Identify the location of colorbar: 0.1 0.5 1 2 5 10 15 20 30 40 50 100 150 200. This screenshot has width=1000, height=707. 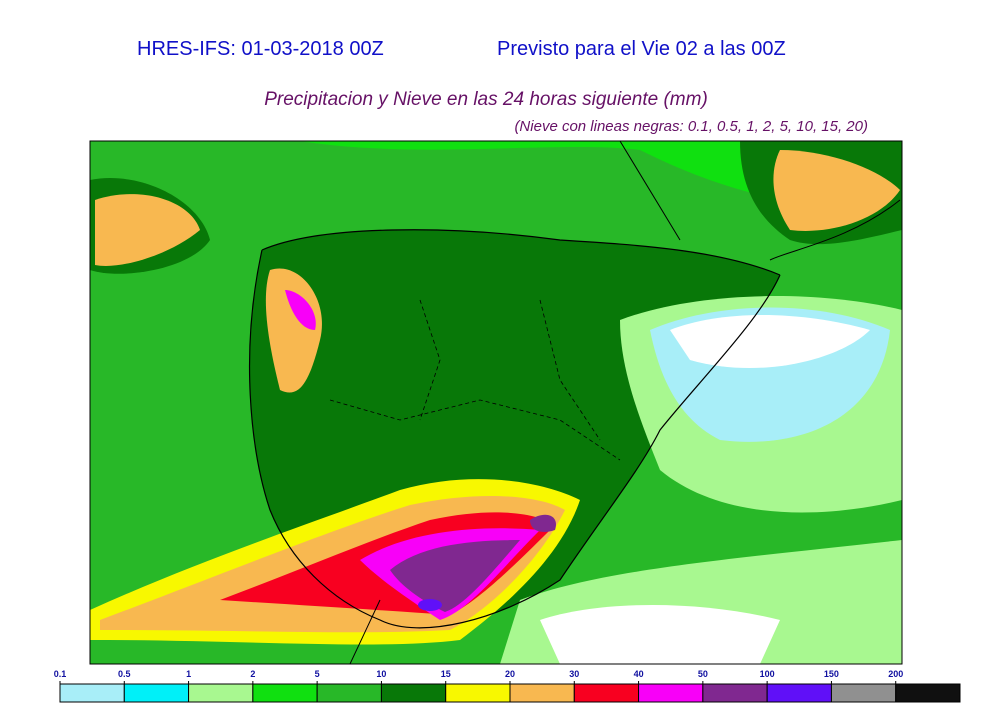
(507, 686).